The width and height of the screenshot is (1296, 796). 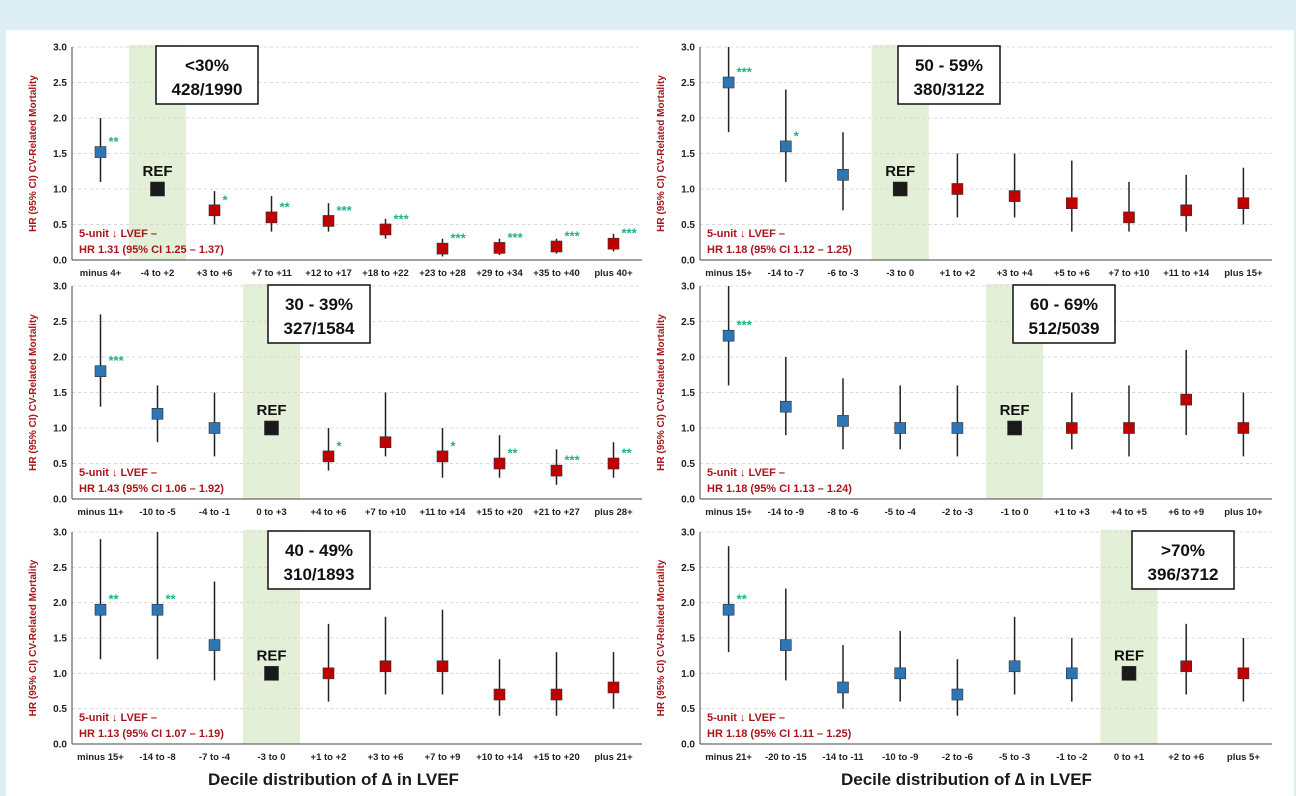 I want to click on hr-note-line-2: HR 1.18 (95% CI 1.13 – 1.24), so click(x=779, y=489).